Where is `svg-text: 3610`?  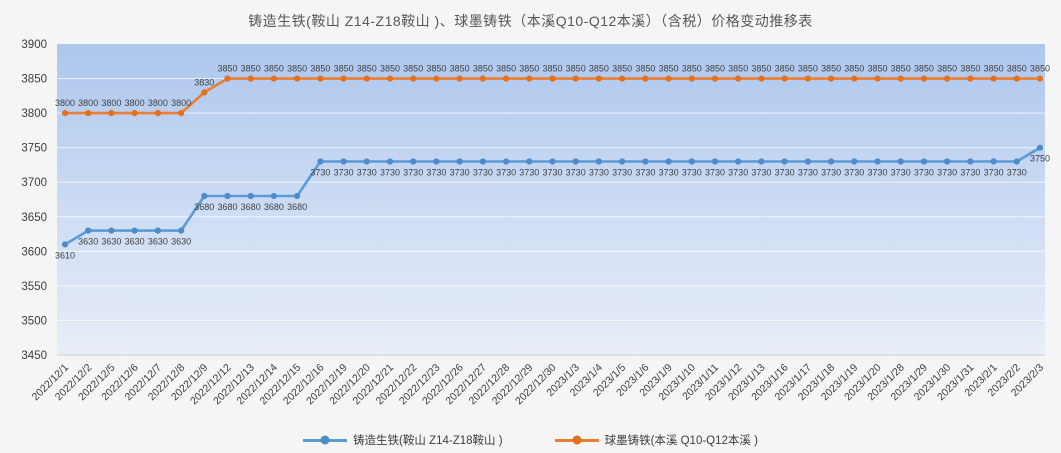
svg-text: 3610 is located at coordinates (65, 255).